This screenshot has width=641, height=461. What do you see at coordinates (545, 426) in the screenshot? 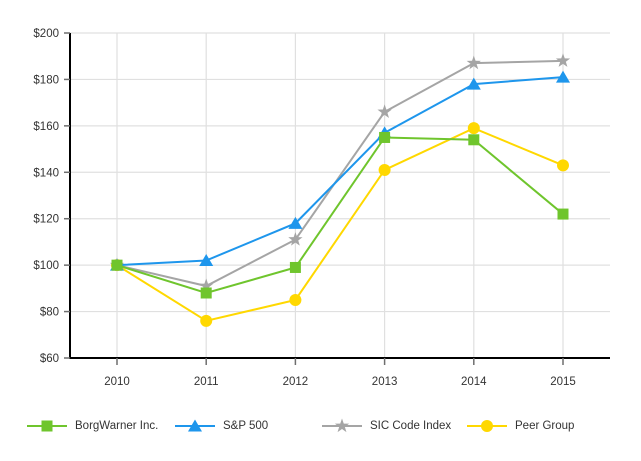
I see `legend-label-peer-group: Peer Group` at bounding box center [545, 426].